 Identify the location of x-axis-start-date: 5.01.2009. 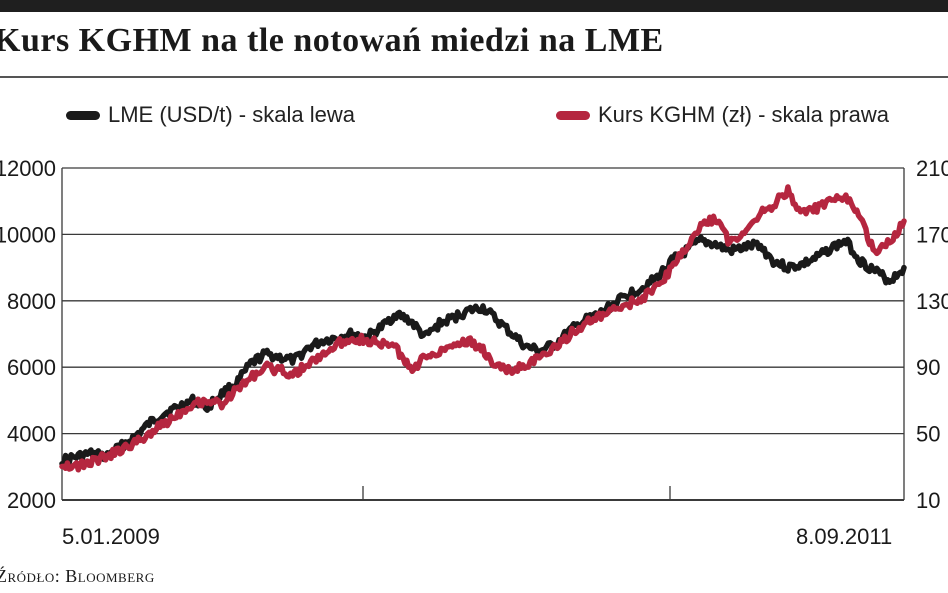
(111, 536).